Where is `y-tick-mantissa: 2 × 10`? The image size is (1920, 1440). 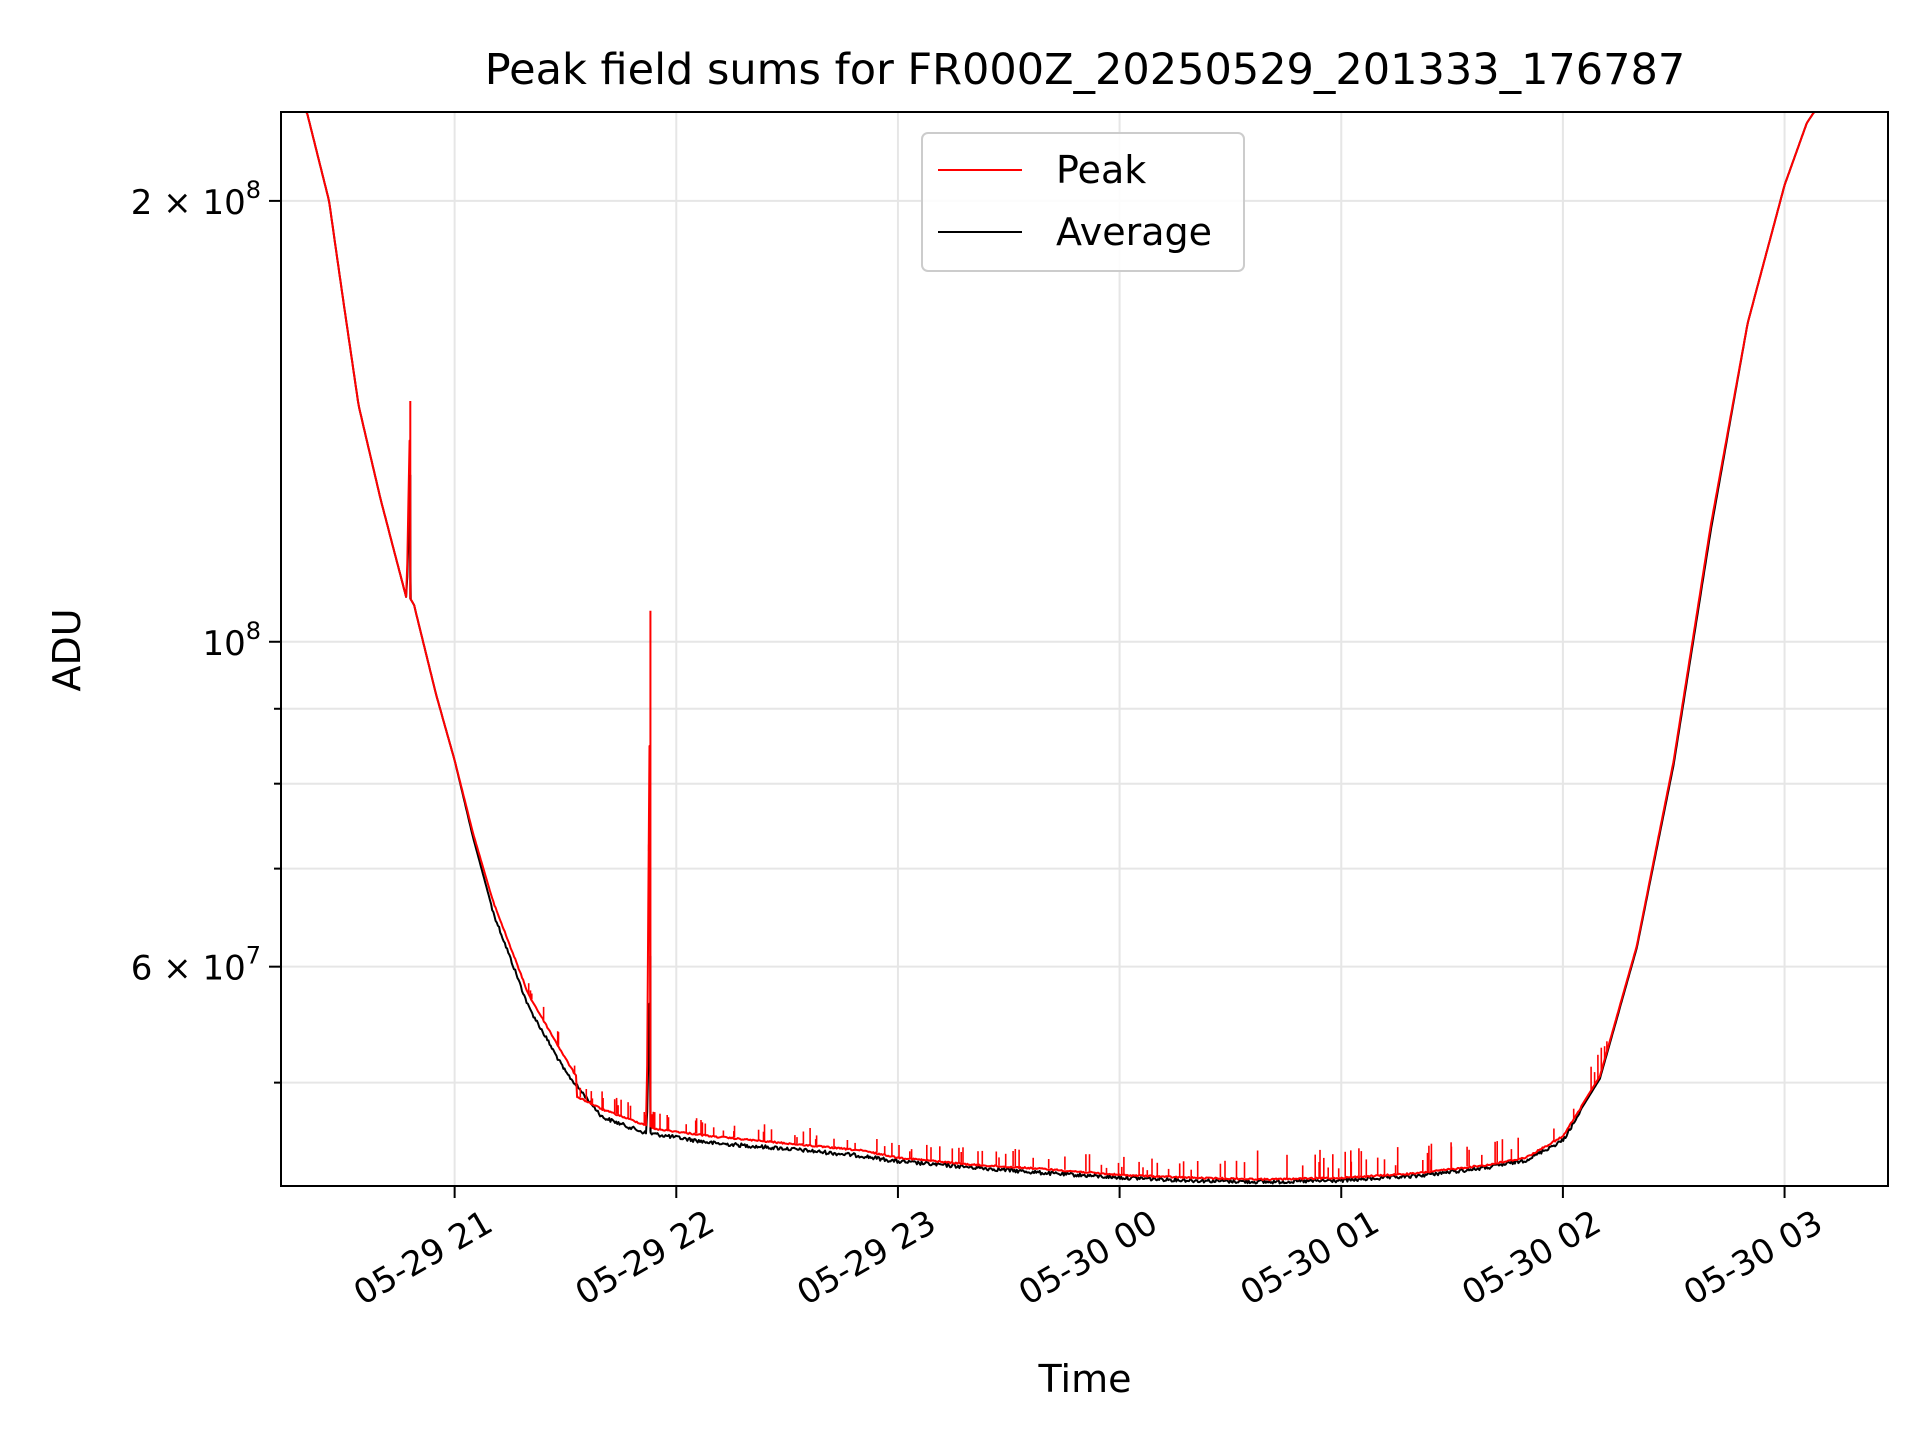
y-tick-mantissa: 2 × 10 is located at coordinates (188, 203).